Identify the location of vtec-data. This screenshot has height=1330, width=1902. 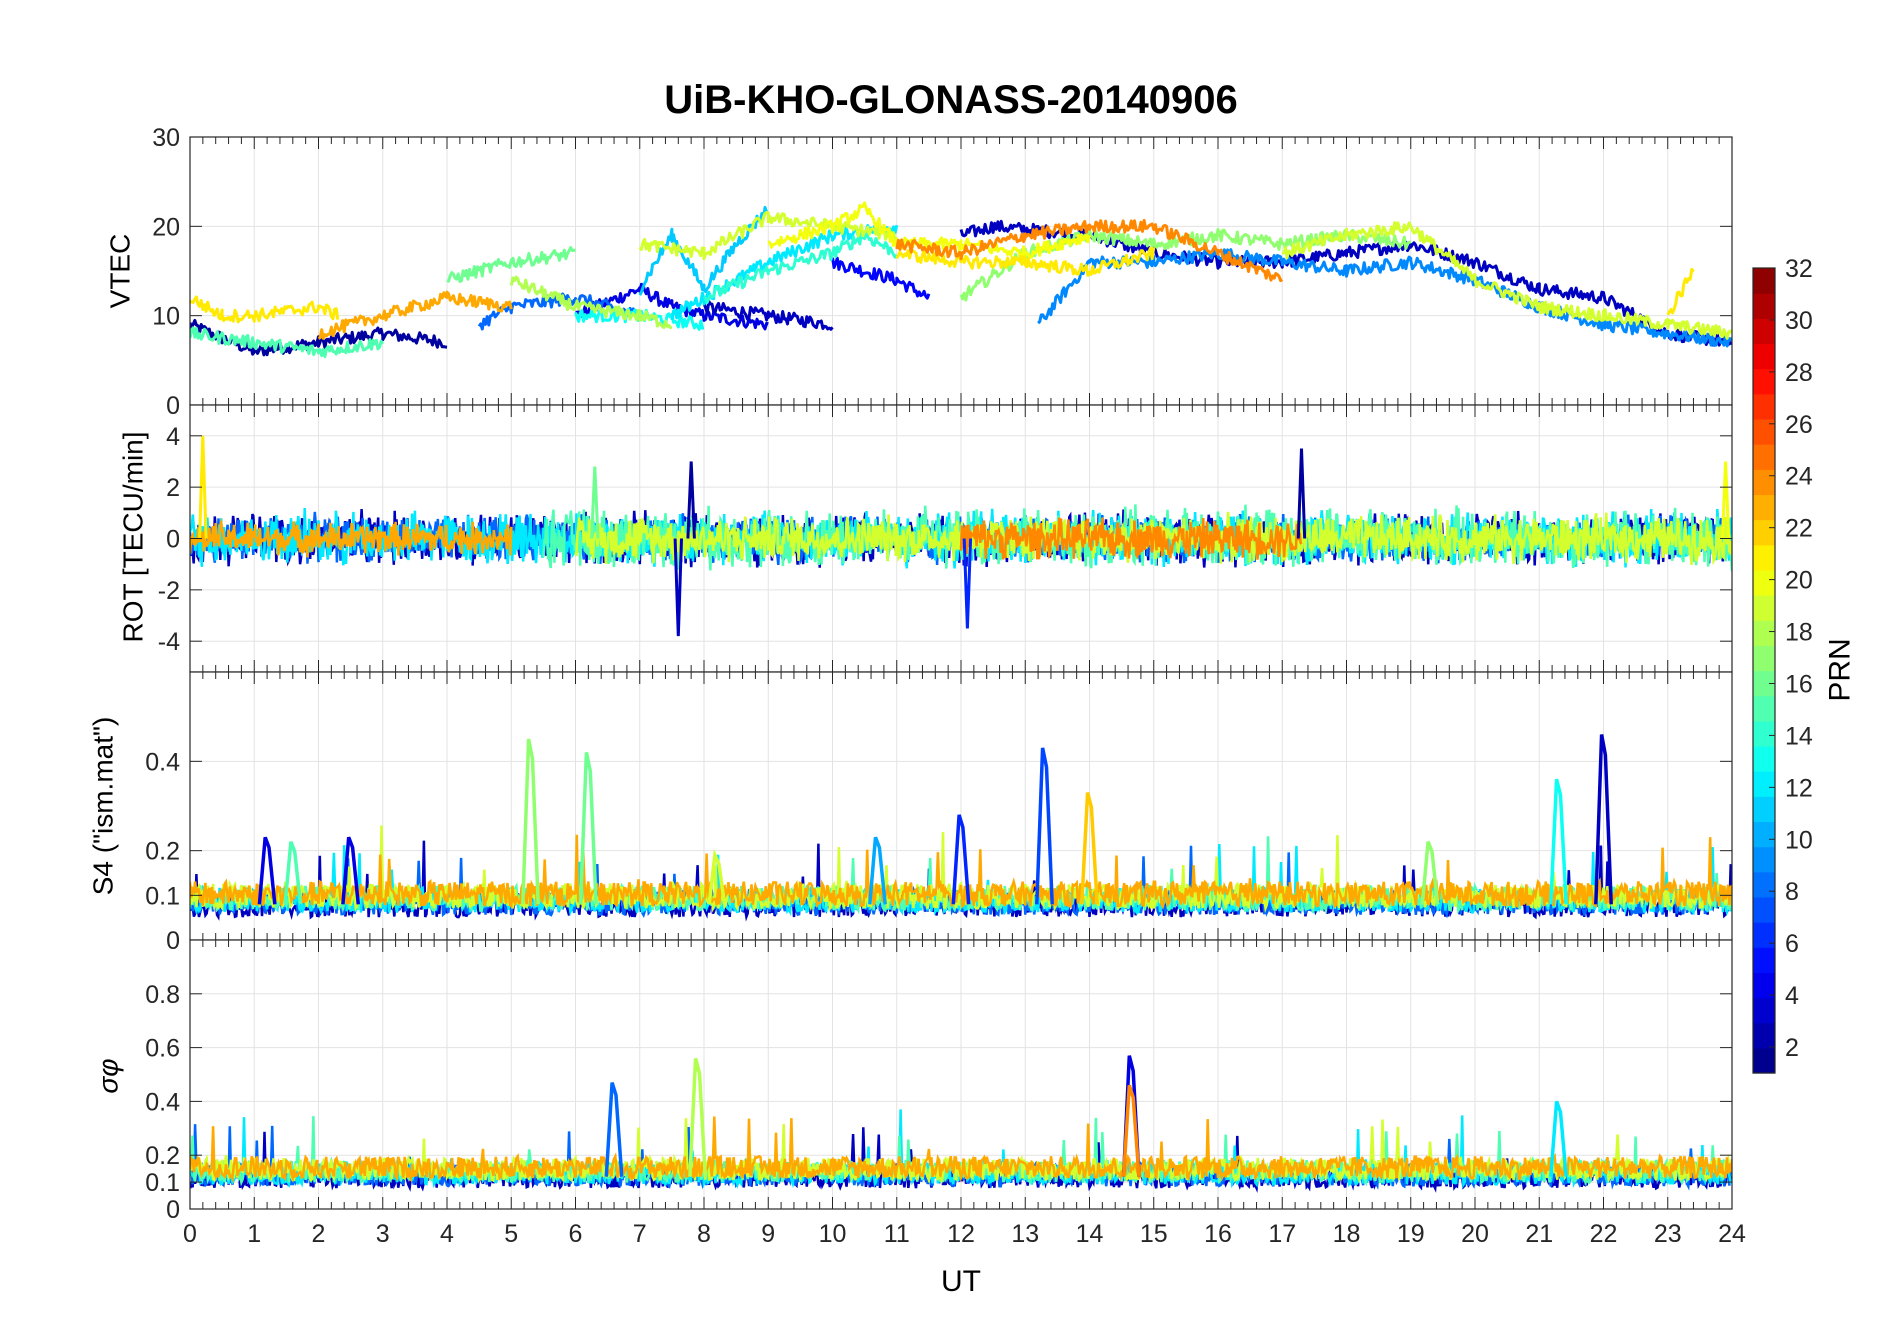
(961, 280).